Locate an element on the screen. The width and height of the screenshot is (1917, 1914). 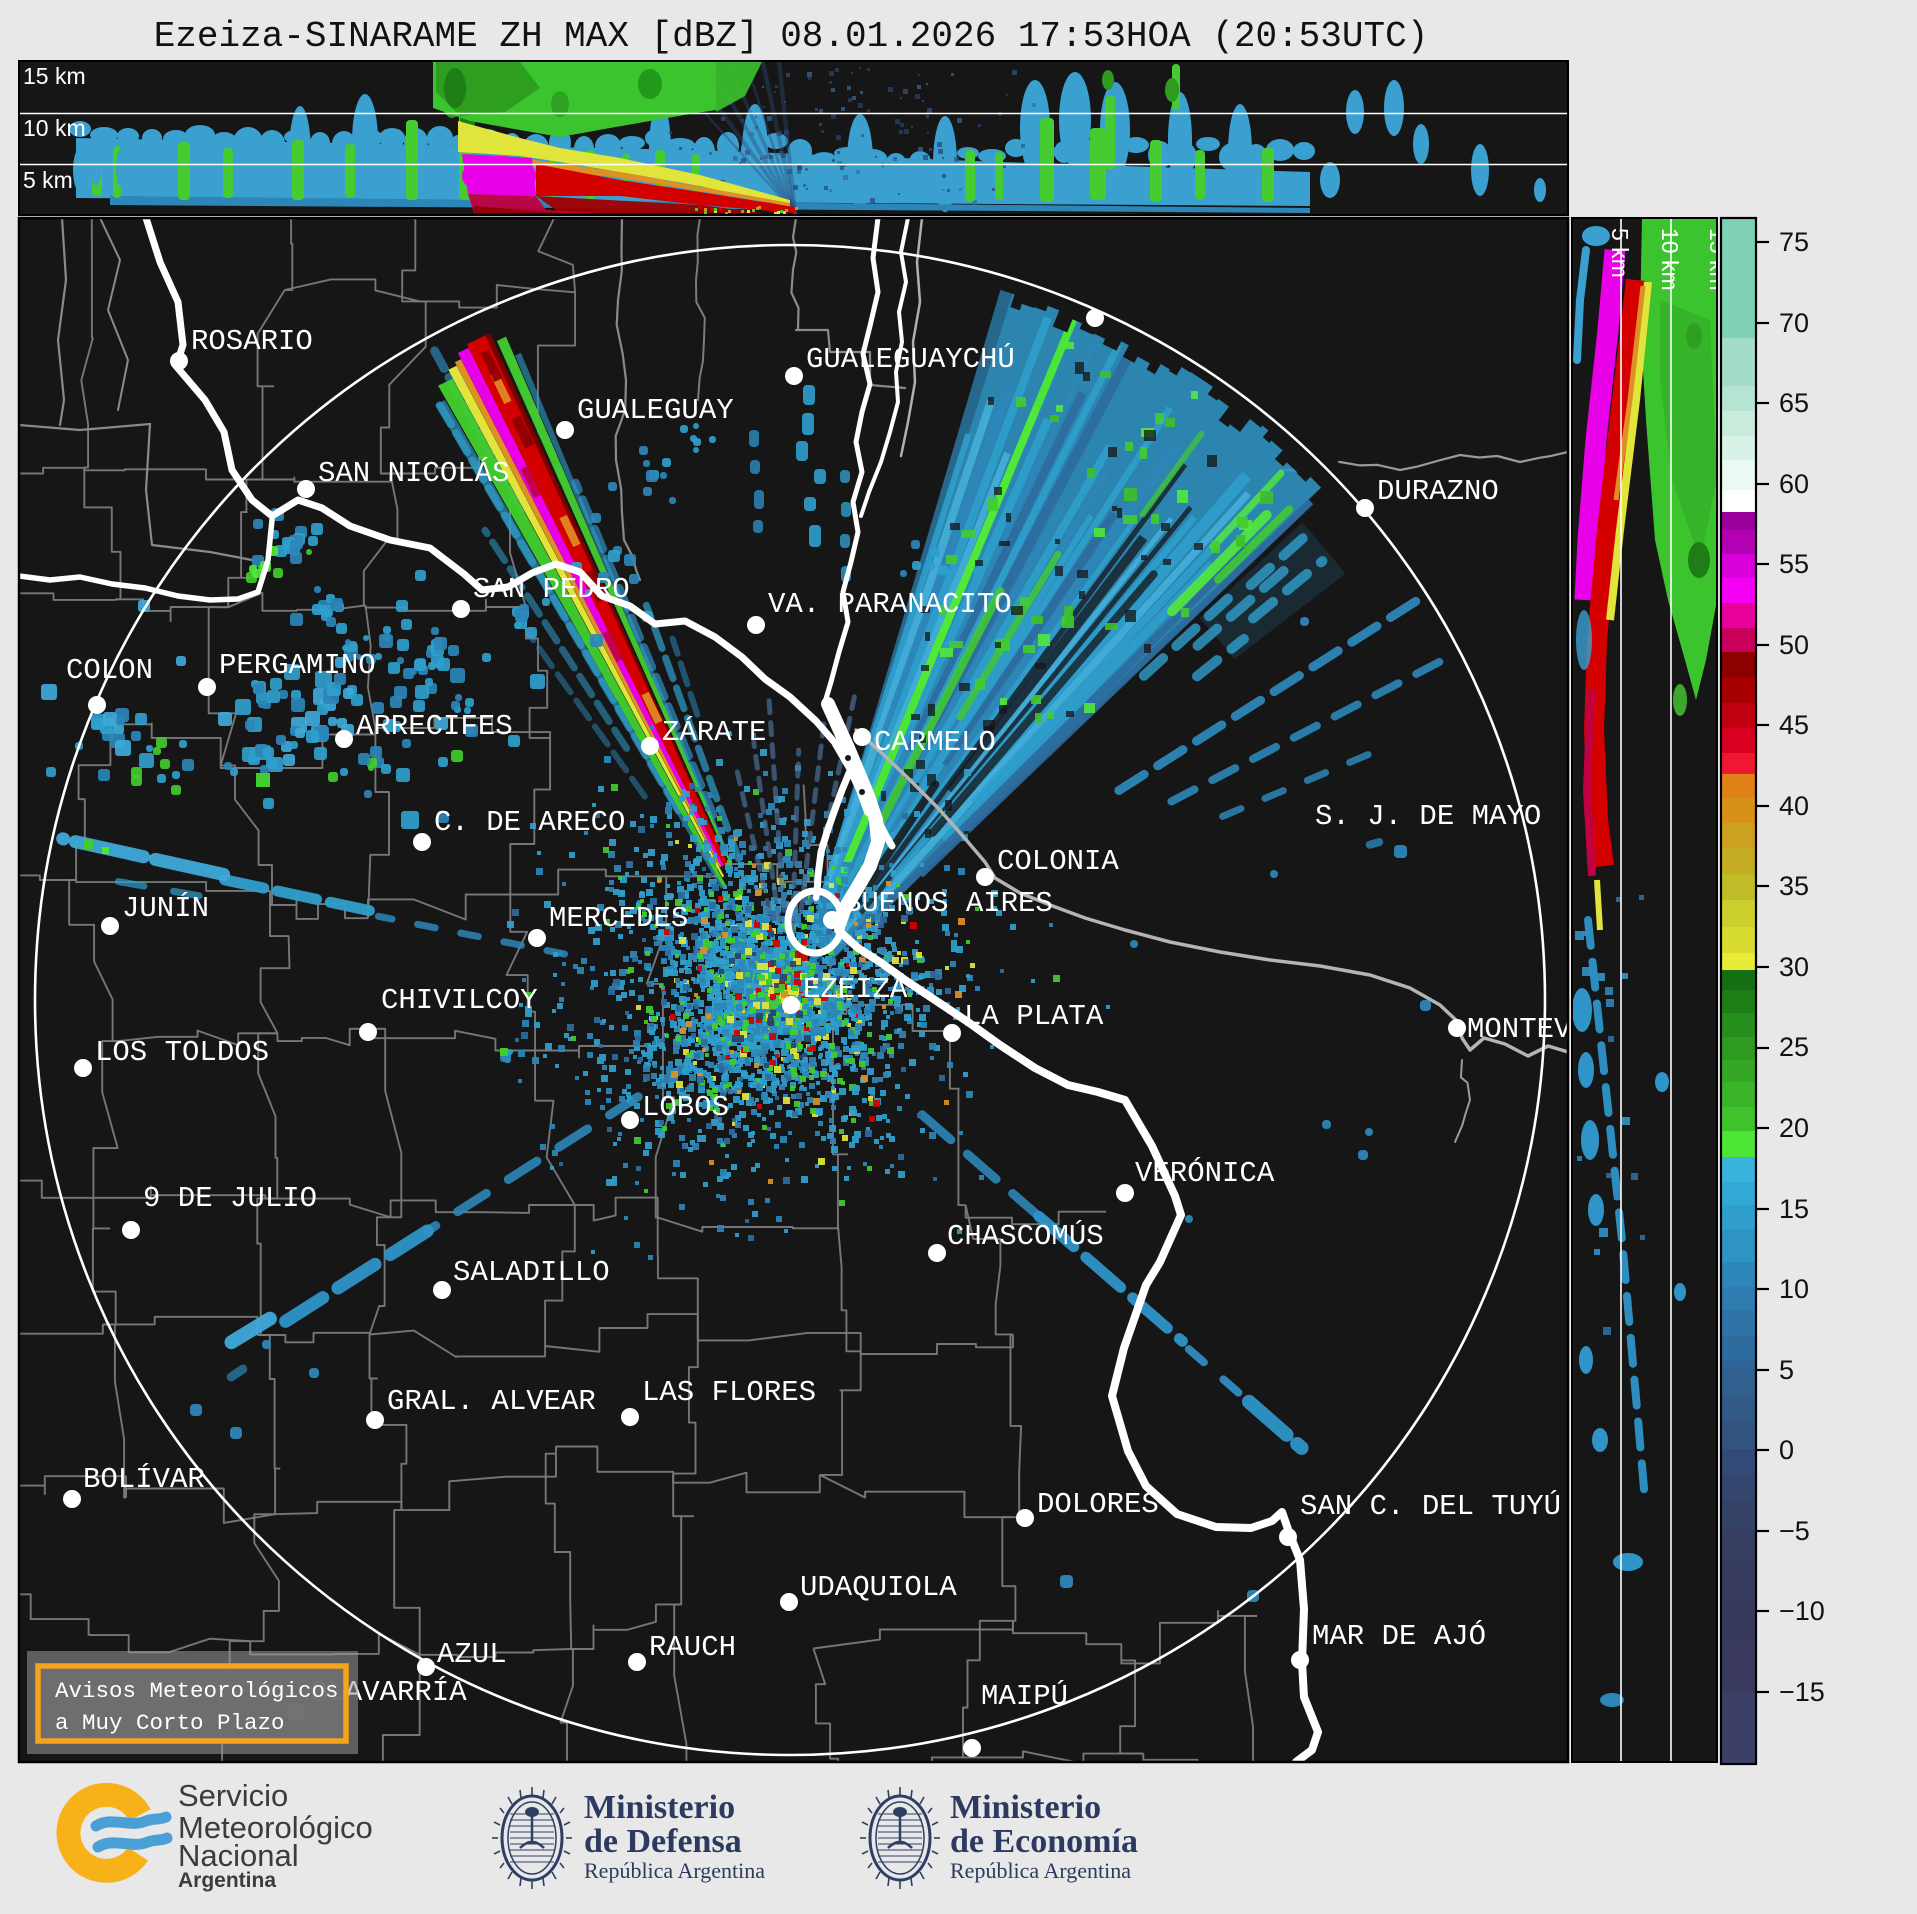
svg-text: −15 is located at coordinates (1802, 1692).